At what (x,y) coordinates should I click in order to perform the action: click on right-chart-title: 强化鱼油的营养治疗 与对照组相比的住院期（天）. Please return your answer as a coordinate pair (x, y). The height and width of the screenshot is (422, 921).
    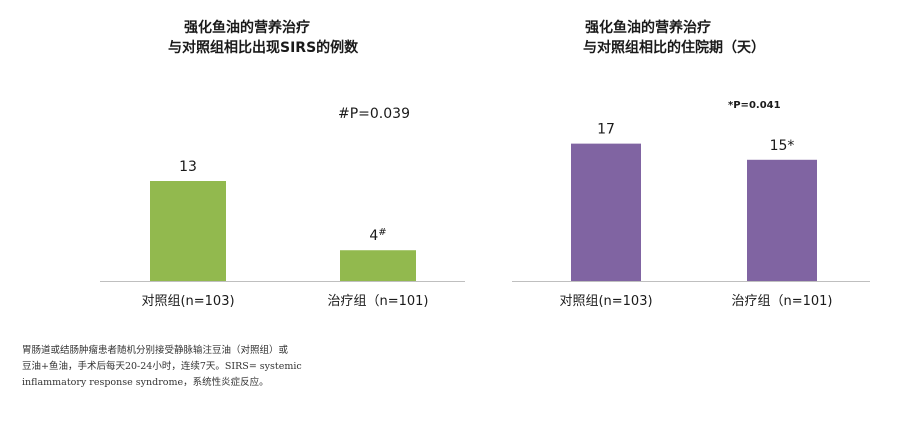
    Looking at the image, I should click on (674, 38).